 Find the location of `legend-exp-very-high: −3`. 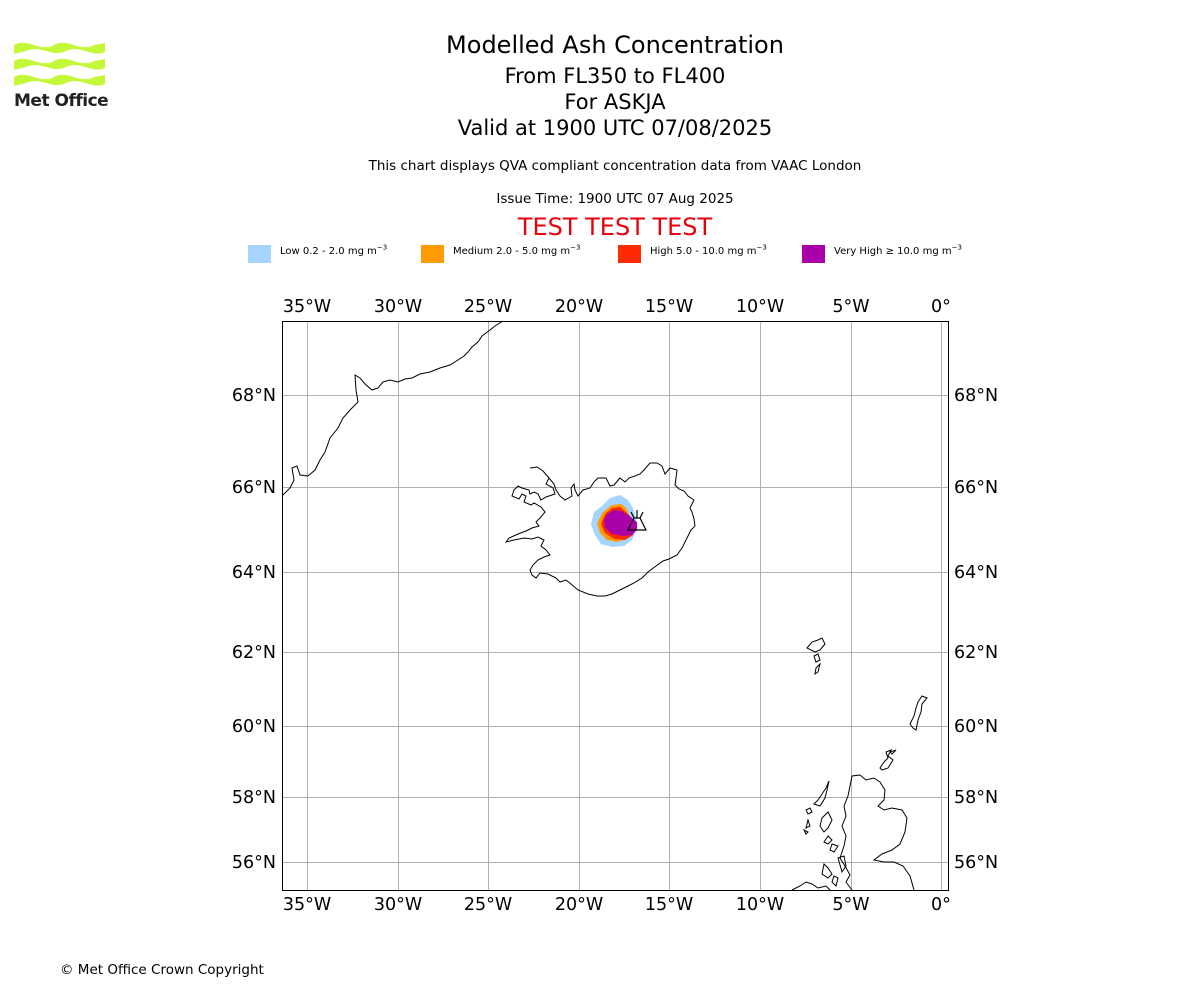

legend-exp-very-high: −3 is located at coordinates (956, 247).